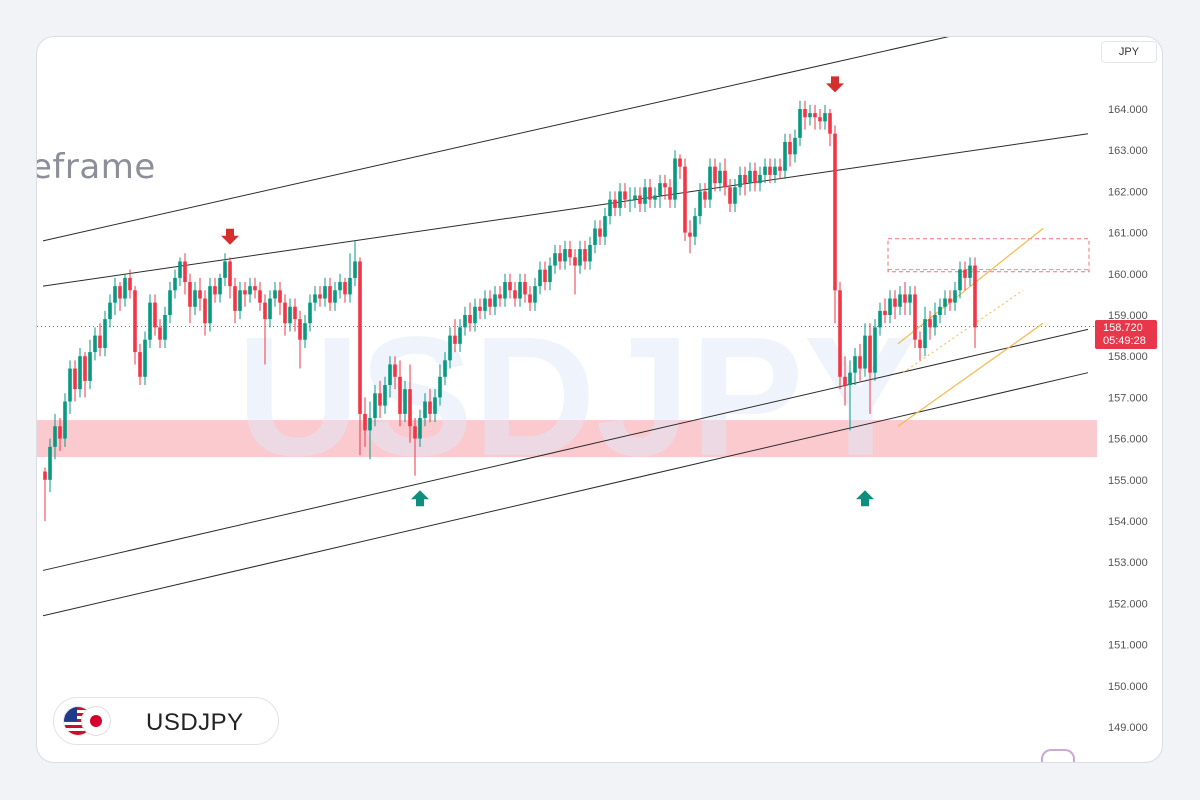 The height and width of the screenshot is (800, 1200). Describe the element at coordinates (1128, 646) in the screenshot. I see `y-tick-label: 151.000` at that location.